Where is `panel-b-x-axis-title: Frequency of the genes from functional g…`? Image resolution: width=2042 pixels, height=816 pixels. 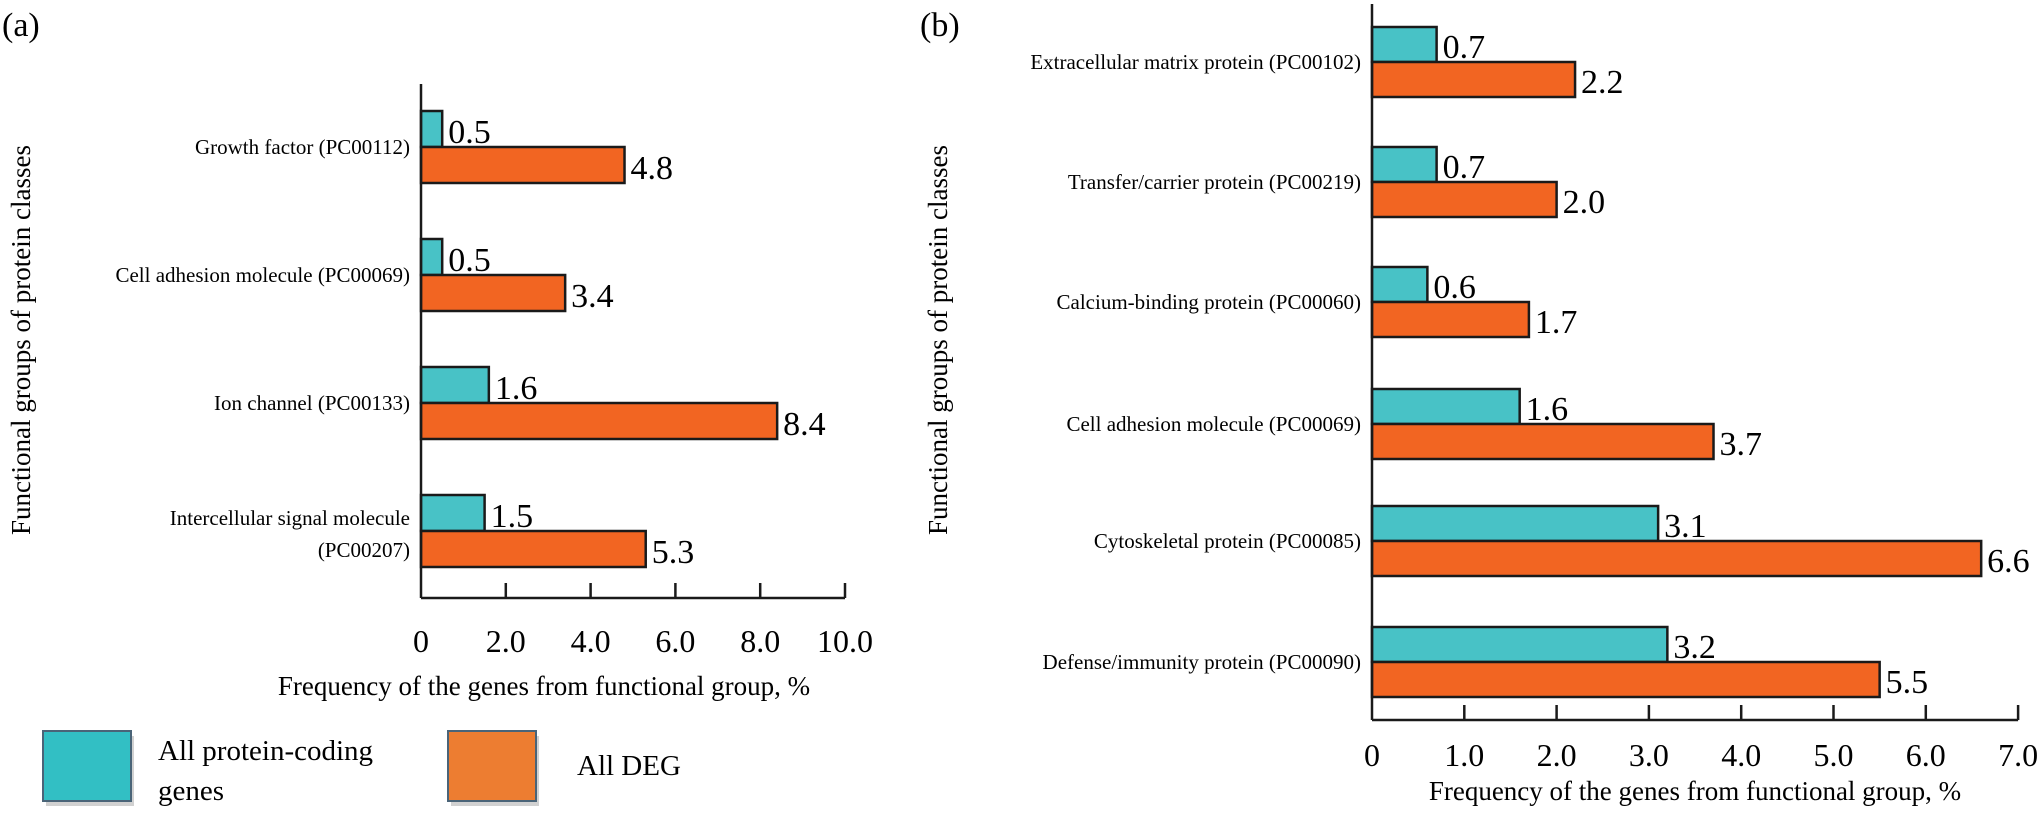 panel-b-x-axis-title: Frequency of the genes from functional g… is located at coordinates (1695, 791).